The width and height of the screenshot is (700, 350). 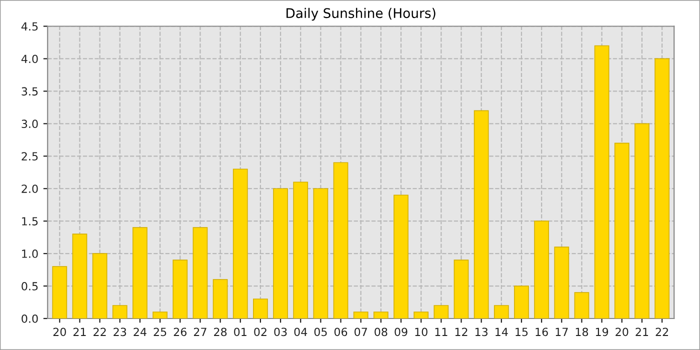 I want to click on y-tick-label: 4.5, so click(x=29, y=26).